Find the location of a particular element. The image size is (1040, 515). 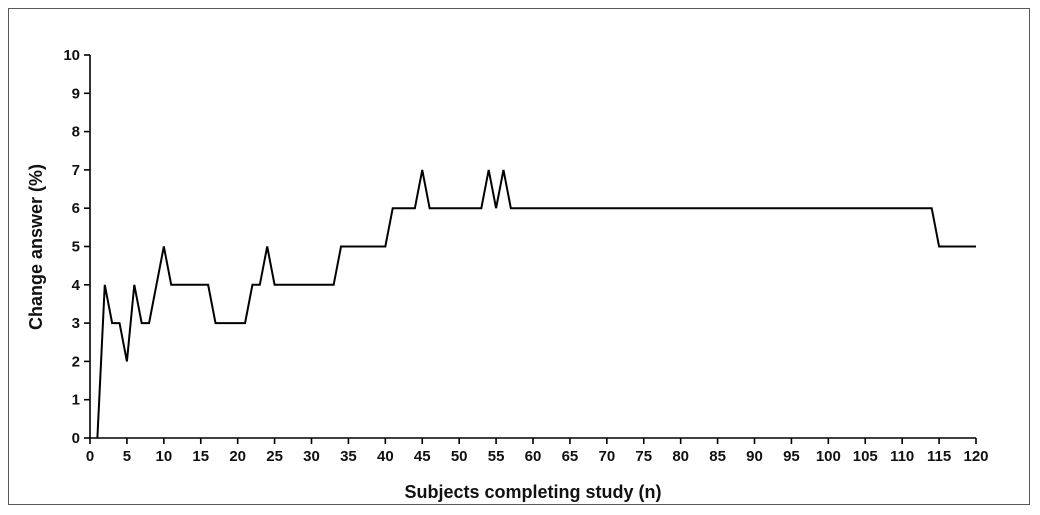

x-tick-label: 85 is located at coordinates (717, 456).